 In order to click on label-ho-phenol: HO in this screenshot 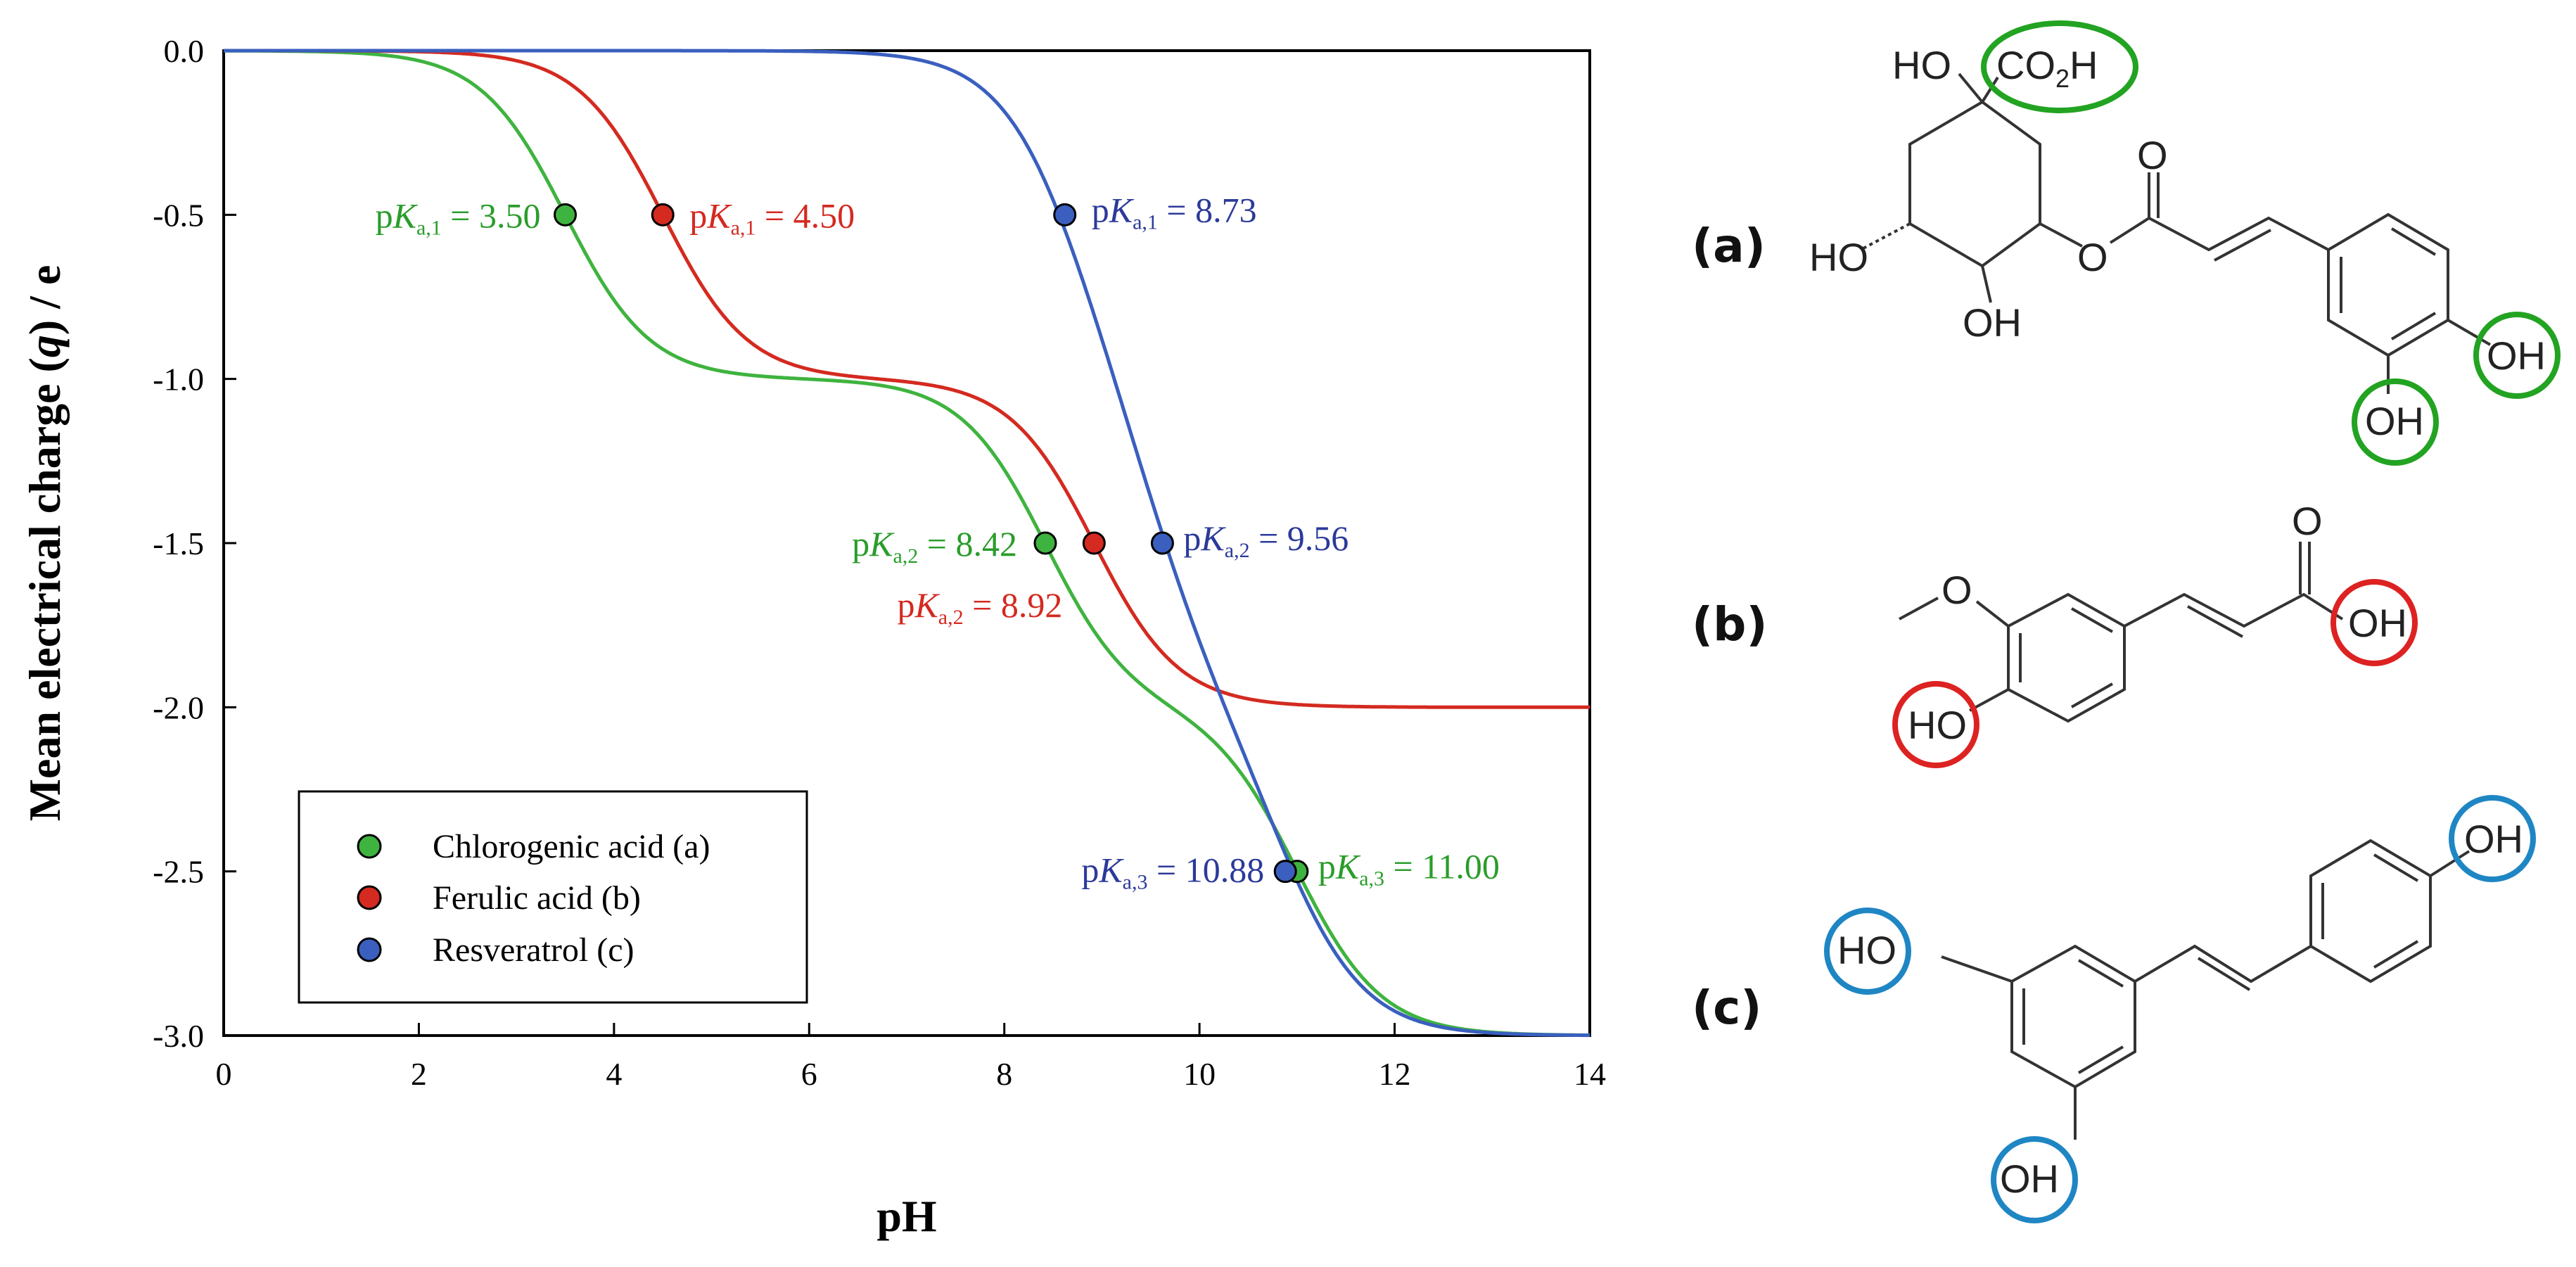, I will do `click(1937, 725)`.